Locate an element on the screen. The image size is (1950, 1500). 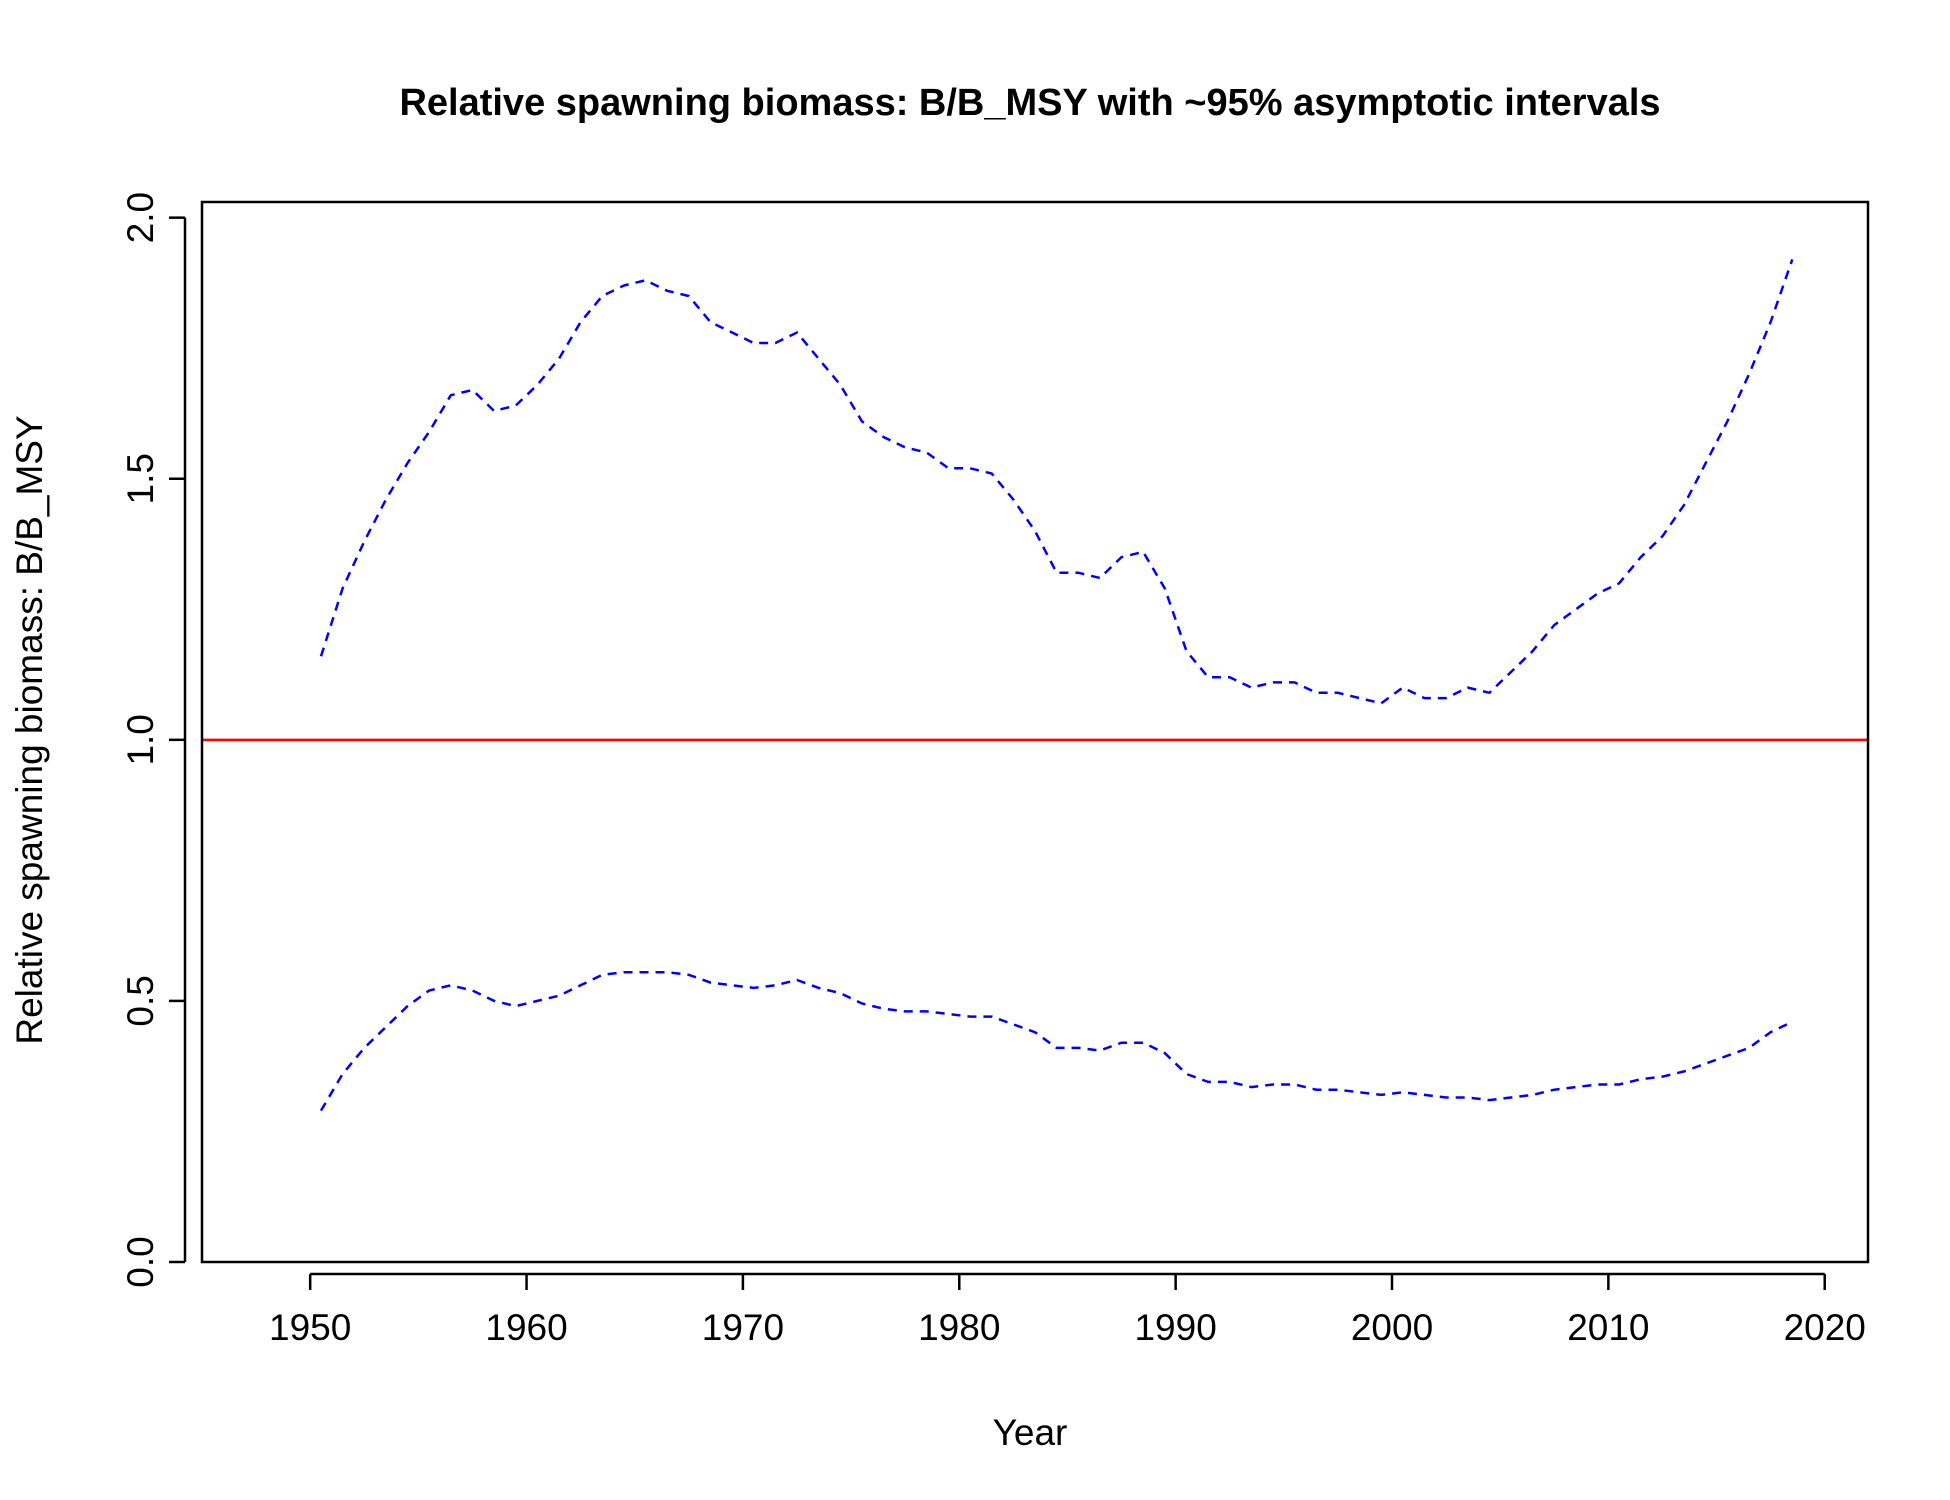
y-tick-label: 1.5 is located at coordinates (140, 478).